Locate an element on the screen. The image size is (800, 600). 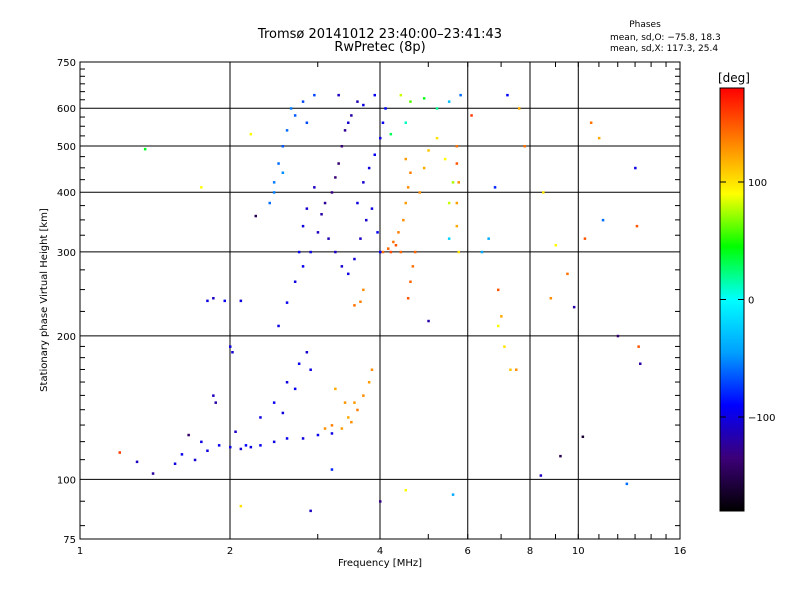
x-tick-label: 2 is located at coordinates (230, 551).